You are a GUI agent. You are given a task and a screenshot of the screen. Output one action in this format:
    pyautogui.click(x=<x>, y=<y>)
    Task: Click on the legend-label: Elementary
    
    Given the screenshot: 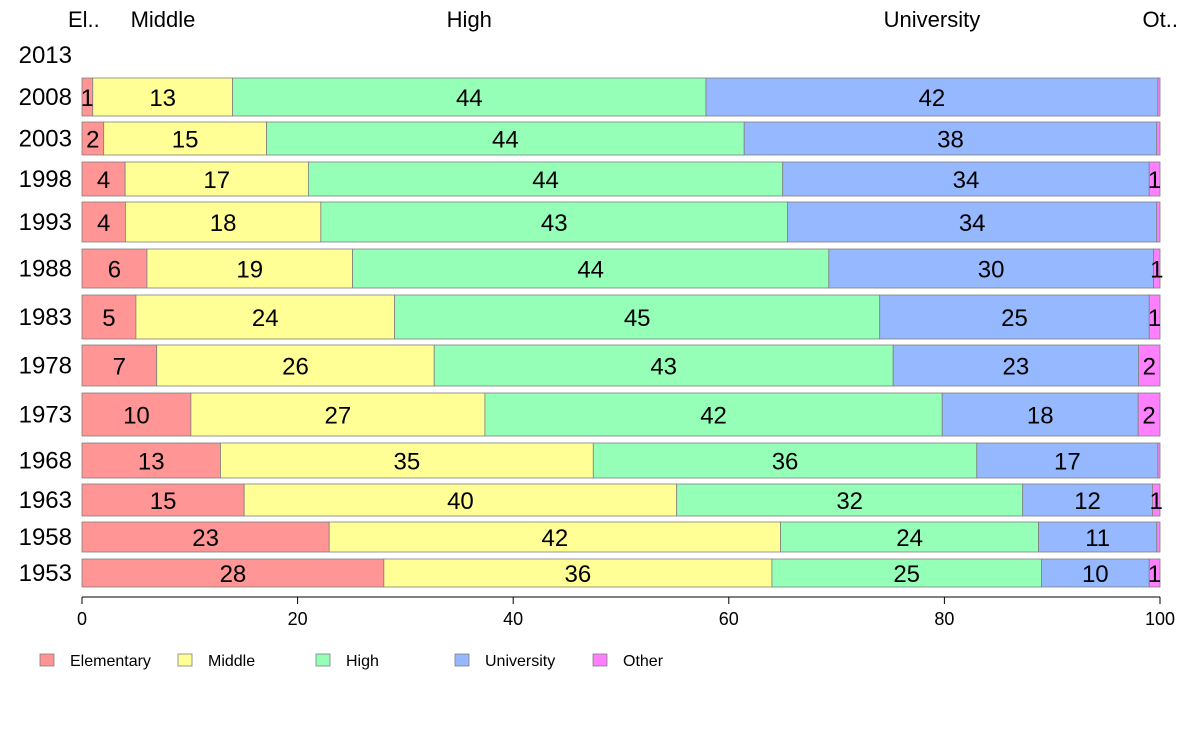 What is the action you would take?
    pyautogui.click(x=110, y=661)
    